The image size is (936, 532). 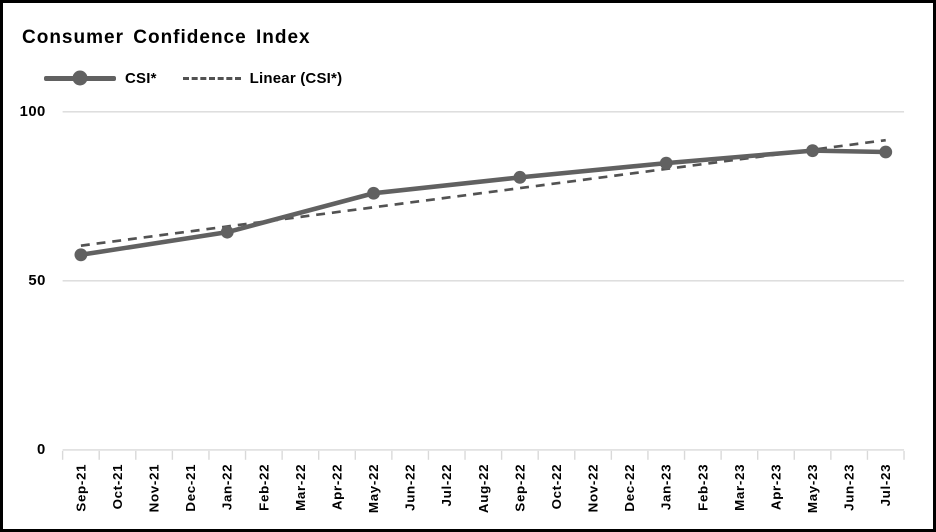 I want to click on x-axis-label: Apr-23, so click(x=775, y=487).